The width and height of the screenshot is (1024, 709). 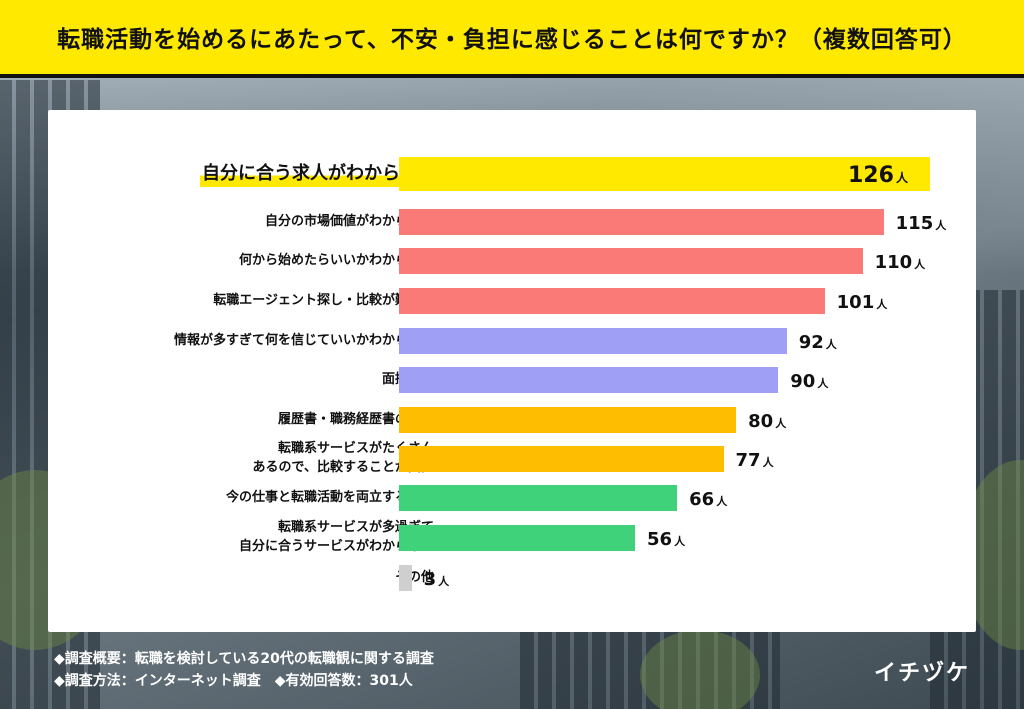 I want to click on value-label: 80 人, so click(x=767, y=421).